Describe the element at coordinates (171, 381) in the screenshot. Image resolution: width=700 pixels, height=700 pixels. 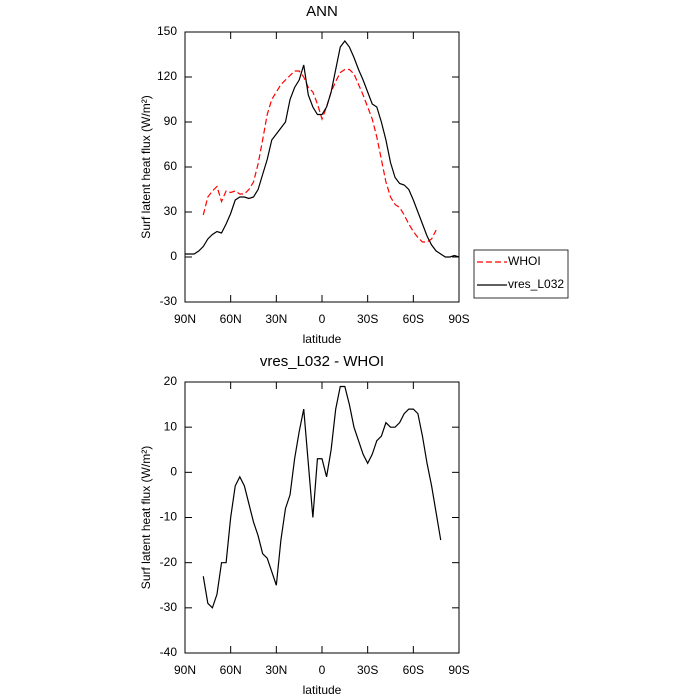
I see `y-tick-label: 20` at that location.